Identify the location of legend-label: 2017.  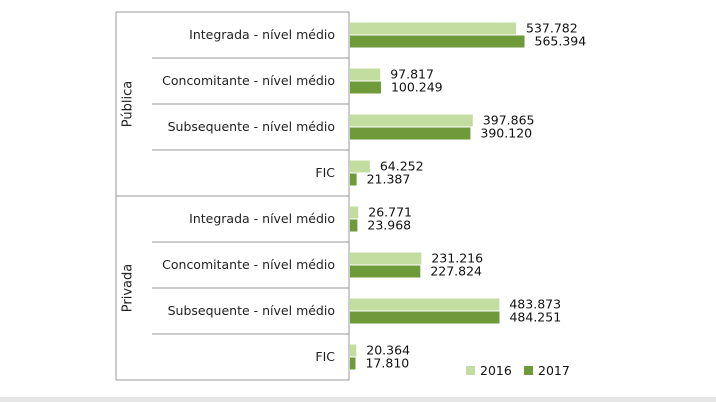
(554, 370).